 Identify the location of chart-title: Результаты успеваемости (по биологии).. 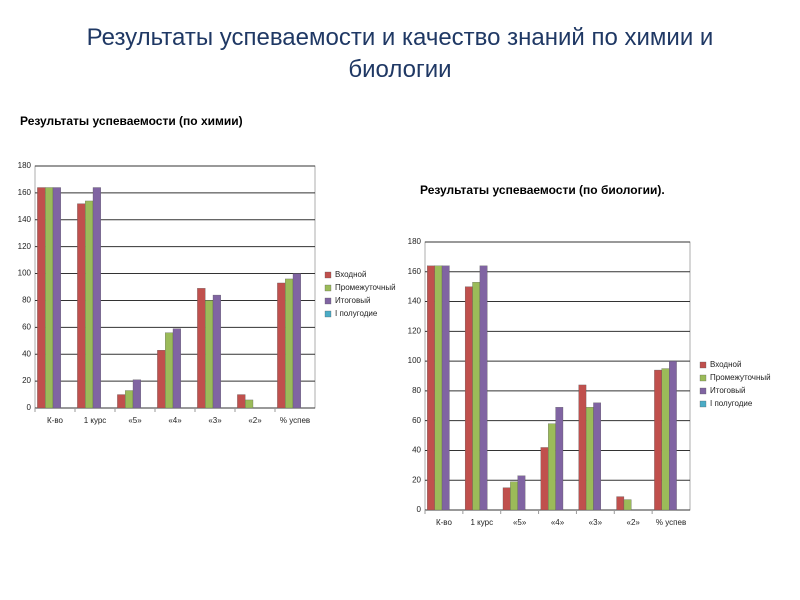
(542, 190).